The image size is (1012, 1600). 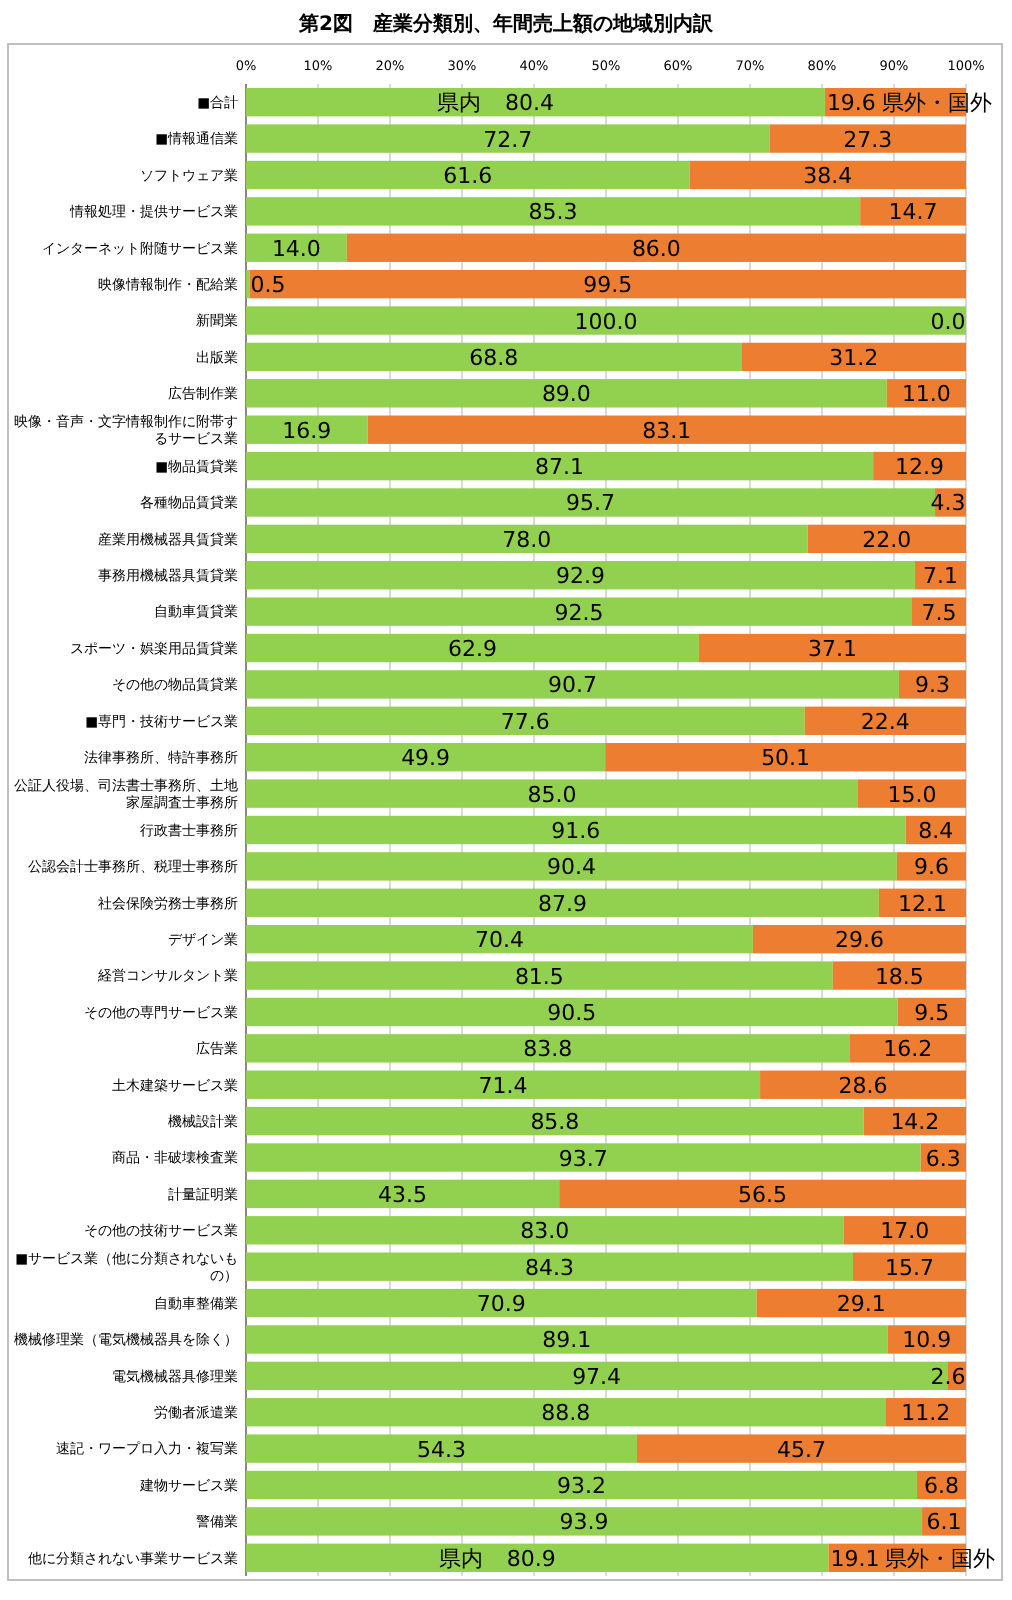 What do you see at coordinates (506, 24) in the screenshot?
I see `chart-title: 第2図 産業分類別、年間売上額の地域別内訳` at bounding box center [506, 24].